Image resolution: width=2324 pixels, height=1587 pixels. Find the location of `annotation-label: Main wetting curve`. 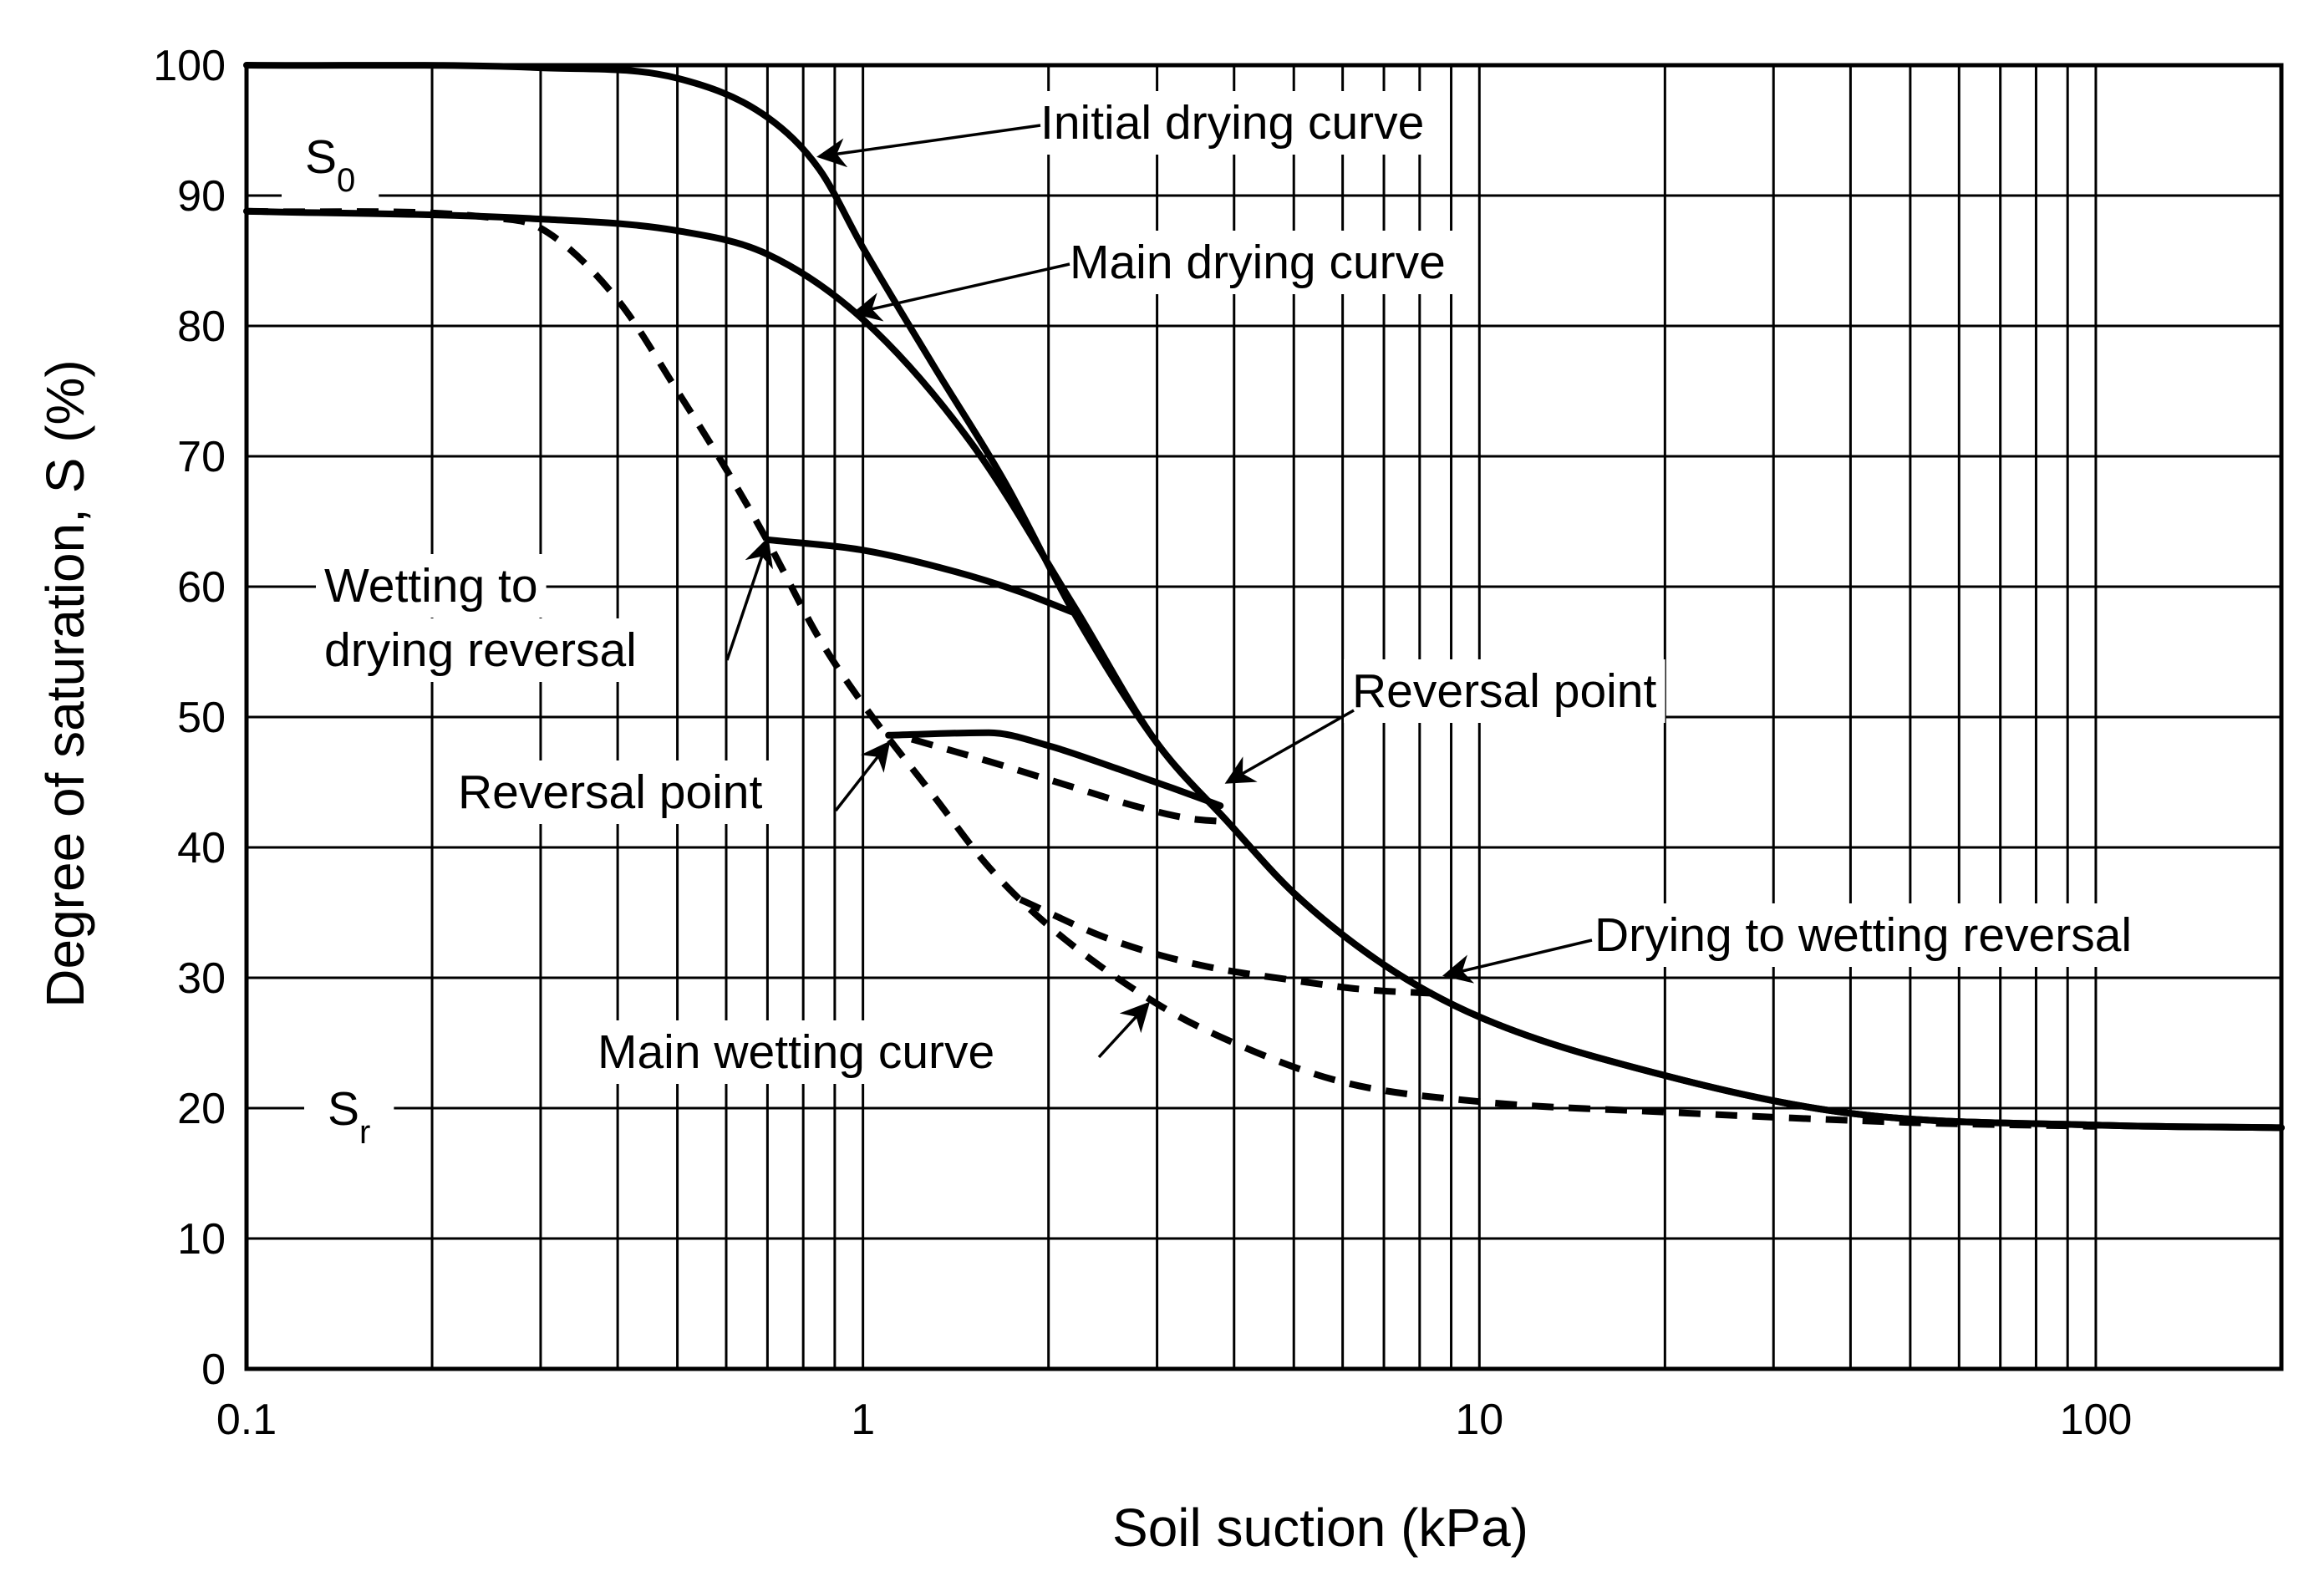

annotation-label: Main wetting curve is located at coordinates (796, 1052).